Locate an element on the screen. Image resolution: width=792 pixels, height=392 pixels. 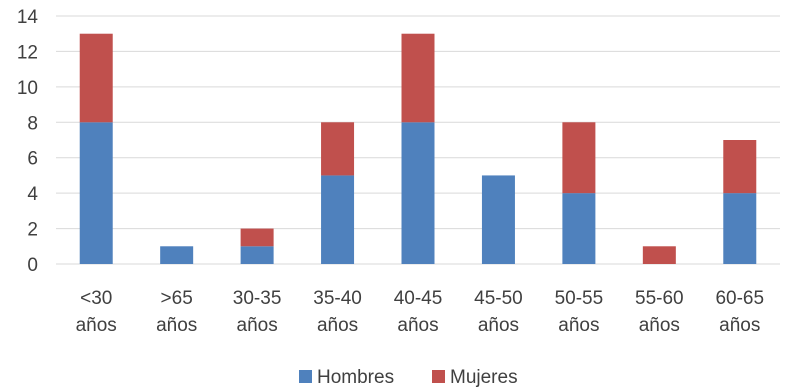
x-category-label: 55-60 is located at coordinates (659, 298).